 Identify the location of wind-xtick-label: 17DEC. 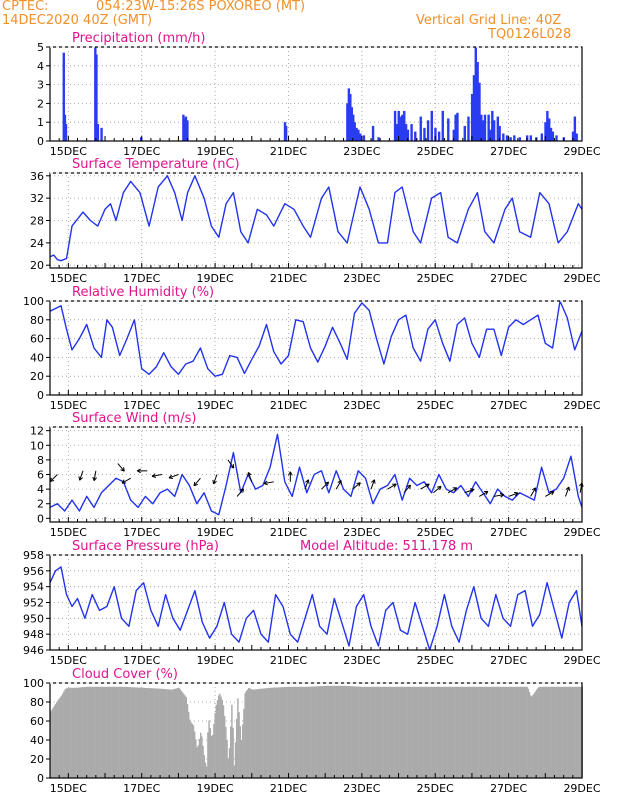
(141, 532).